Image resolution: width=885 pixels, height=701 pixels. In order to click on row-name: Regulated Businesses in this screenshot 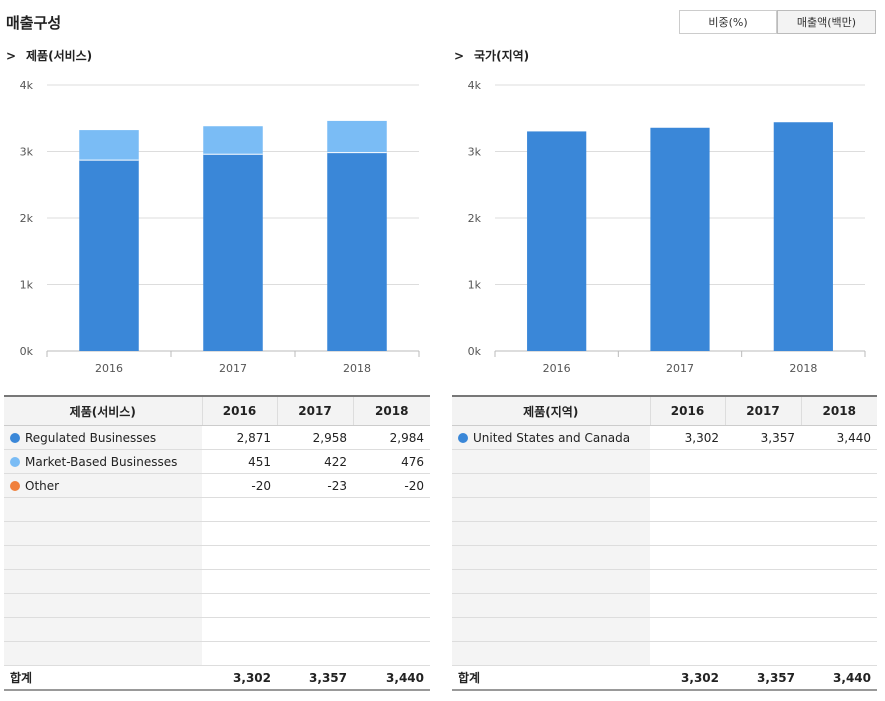, I will do `click(91, 437)`.